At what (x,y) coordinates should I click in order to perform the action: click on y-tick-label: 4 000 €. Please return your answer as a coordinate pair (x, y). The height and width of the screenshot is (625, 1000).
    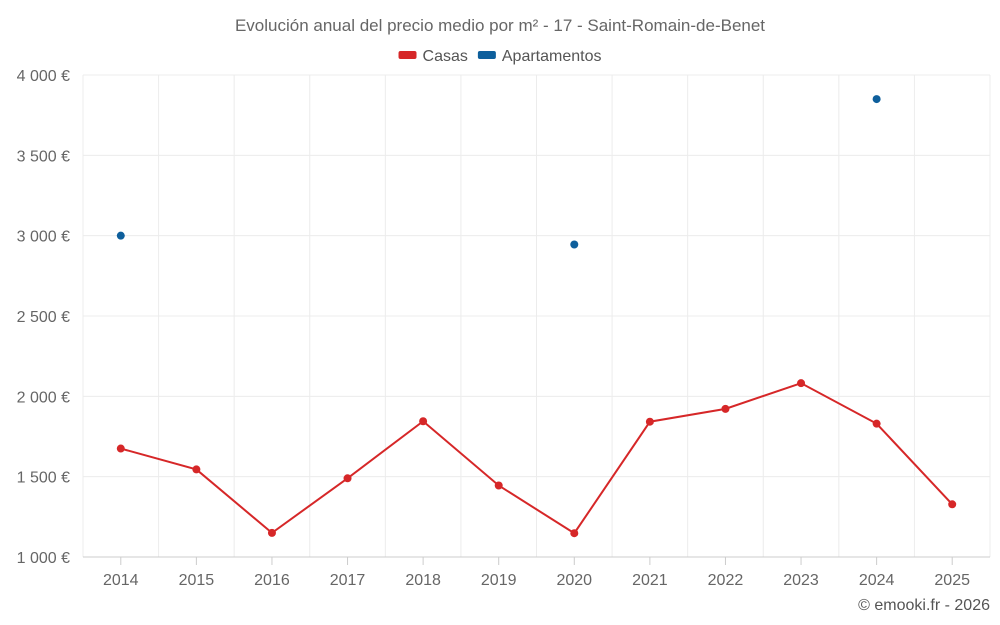
    Looking at the image, I should click on (43, 76).